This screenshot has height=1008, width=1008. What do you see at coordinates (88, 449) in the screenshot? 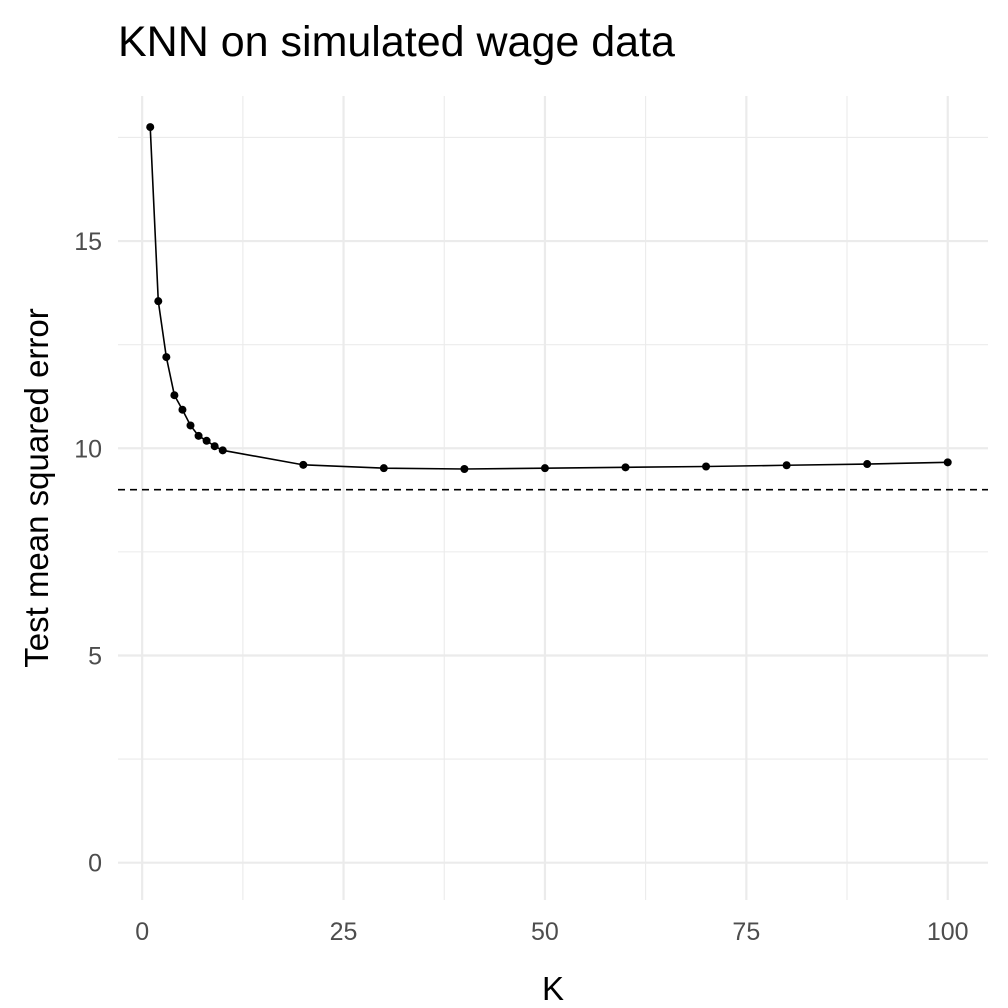
I see `y-tick-label: 10` at bounding box center [88, 449].